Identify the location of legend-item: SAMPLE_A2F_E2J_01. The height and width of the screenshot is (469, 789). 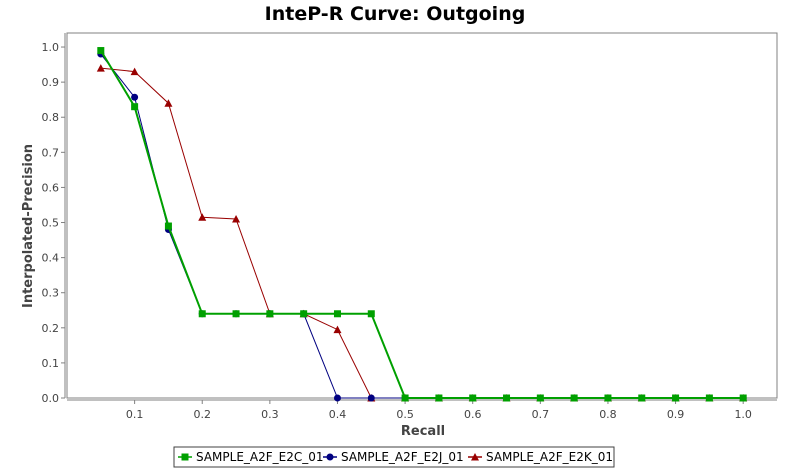
(393, 457).